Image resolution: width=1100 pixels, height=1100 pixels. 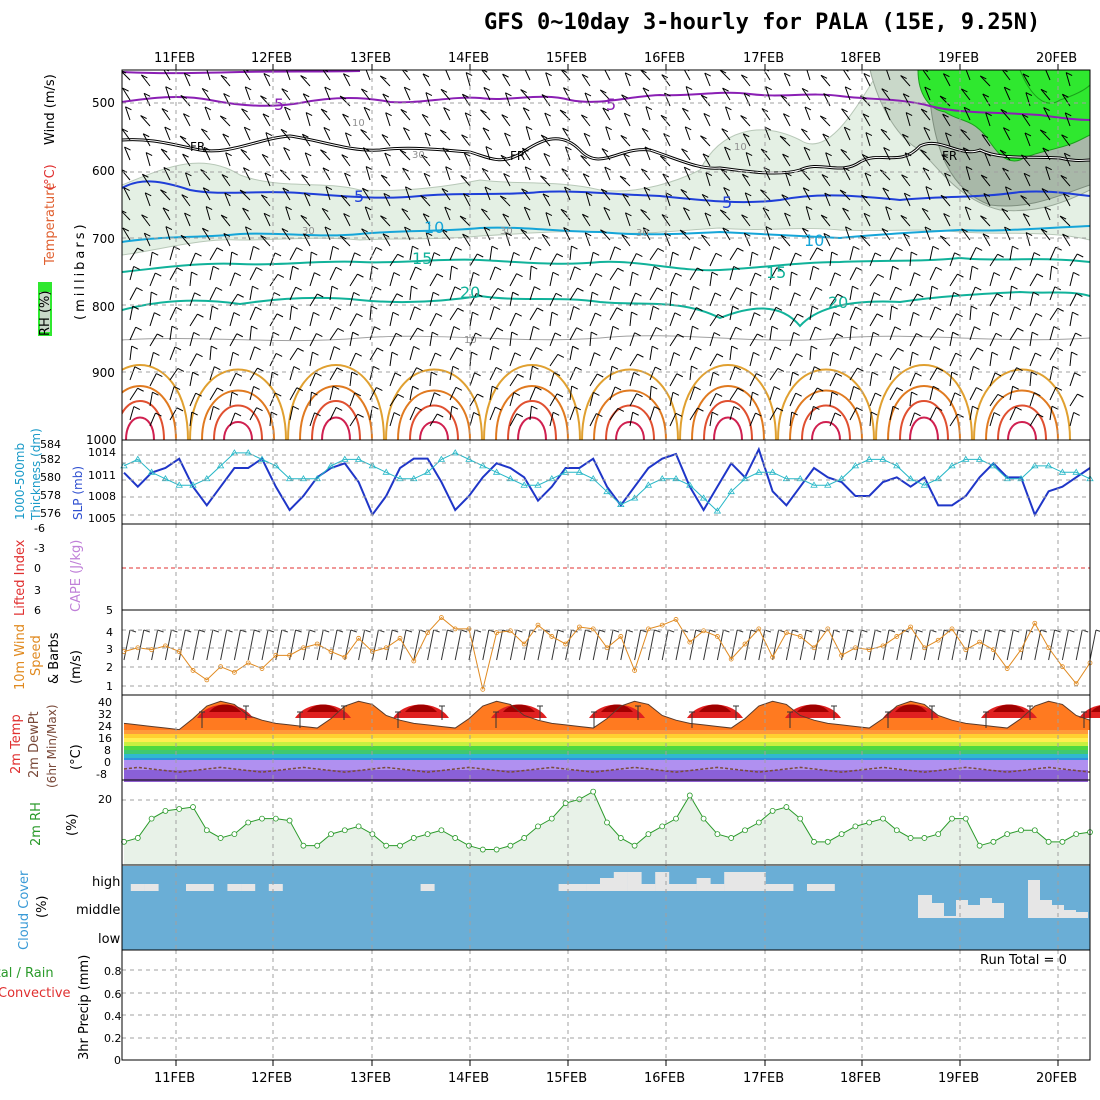 What do you see at coordinates (434, 227) in the screenshot?
I see `label-temp-10: 10` at bounding box center [434, 227].